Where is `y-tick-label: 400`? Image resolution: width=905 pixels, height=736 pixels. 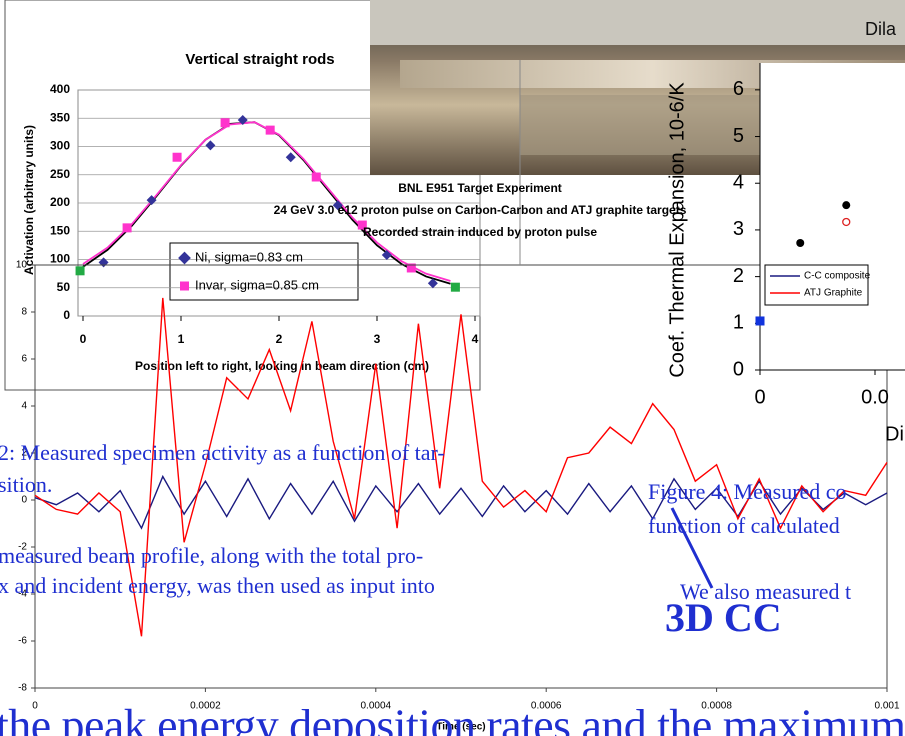 y-tick-label: 400 is located at coordinates (60, 89).